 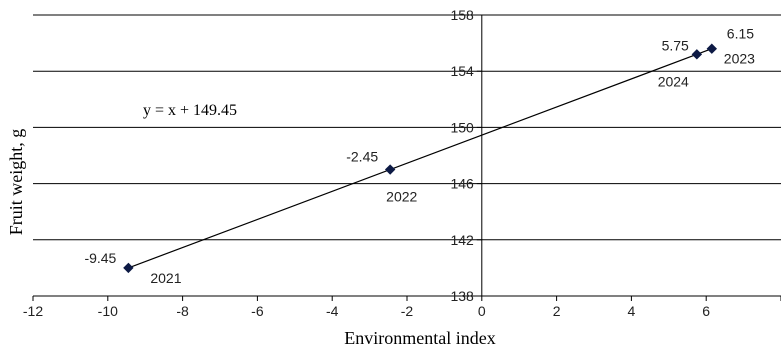 What do you see at coordinates (675, 45) in the screenshot?
I see `point-value-label: 5.75` at bounding box center [675, 45].